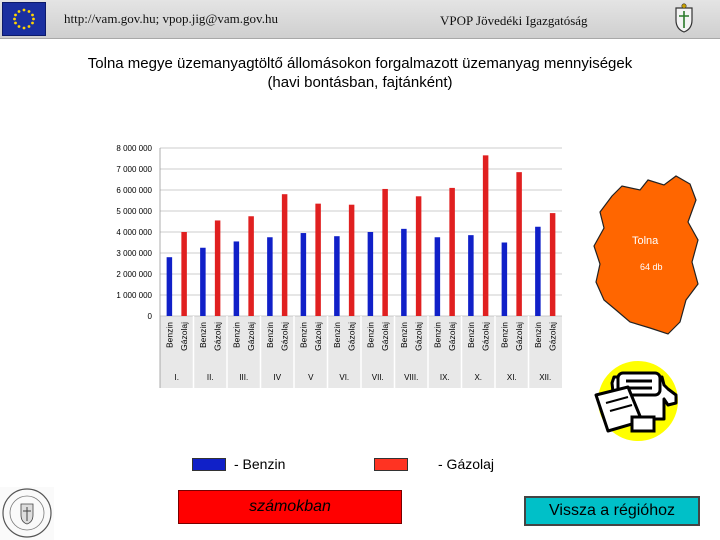 Image resolution: width=720 pixels, height=540 pixels. Describe the element at coordinates (645, 241) in the screenshot. I see `map-name-label: Tolna` at that location.